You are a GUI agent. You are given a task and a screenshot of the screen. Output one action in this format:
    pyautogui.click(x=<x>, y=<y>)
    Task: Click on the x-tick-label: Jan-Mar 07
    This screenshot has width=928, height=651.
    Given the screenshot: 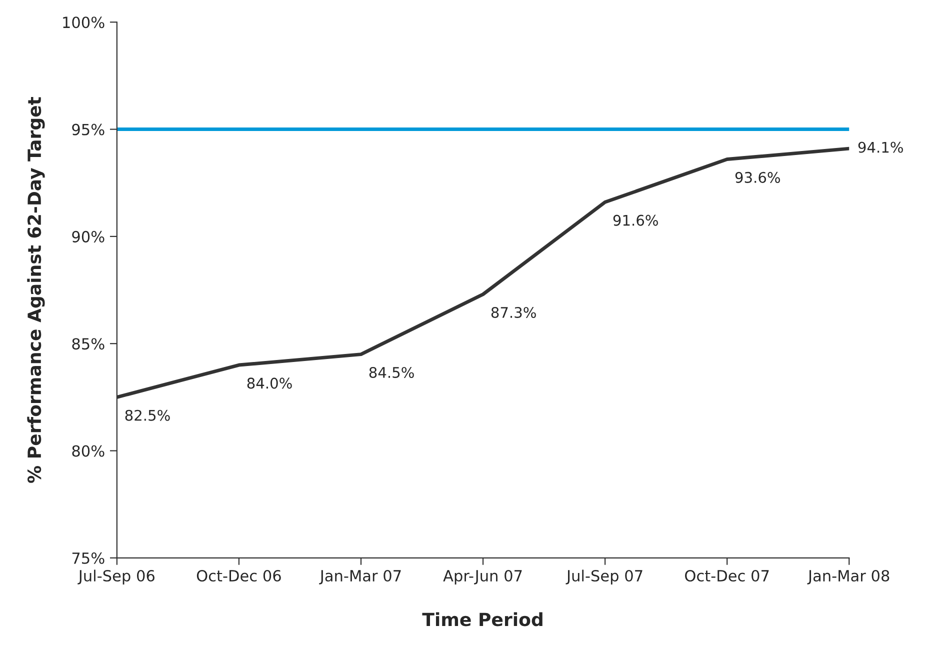 What is the action you would take?
    pyautogui.click(x=360, y=577)
    